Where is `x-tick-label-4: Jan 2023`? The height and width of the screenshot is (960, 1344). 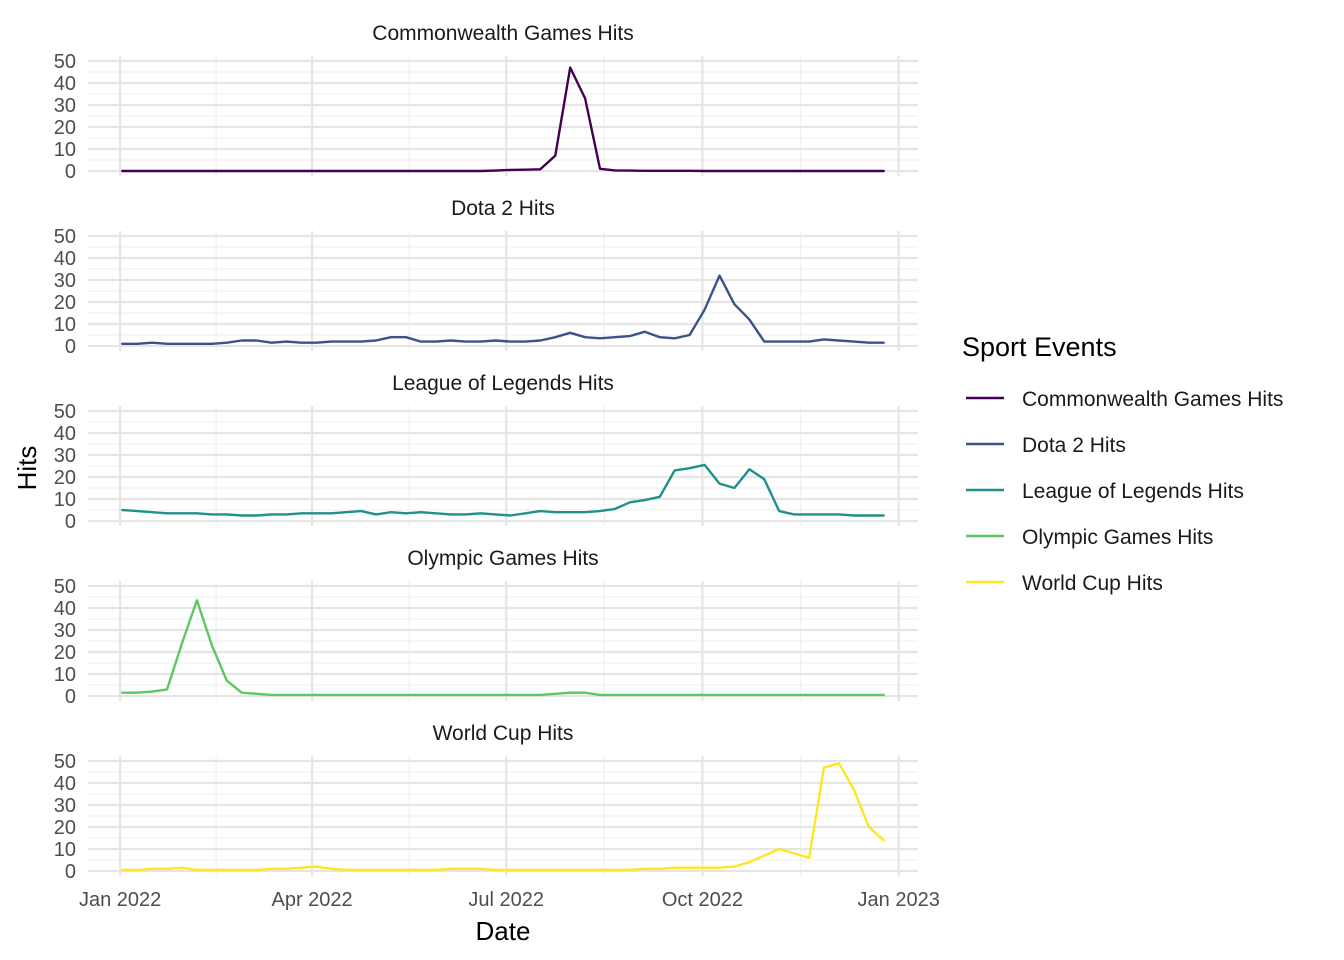
x-tick-label-4: Jan 2023 is located at coordinates (899, 900).